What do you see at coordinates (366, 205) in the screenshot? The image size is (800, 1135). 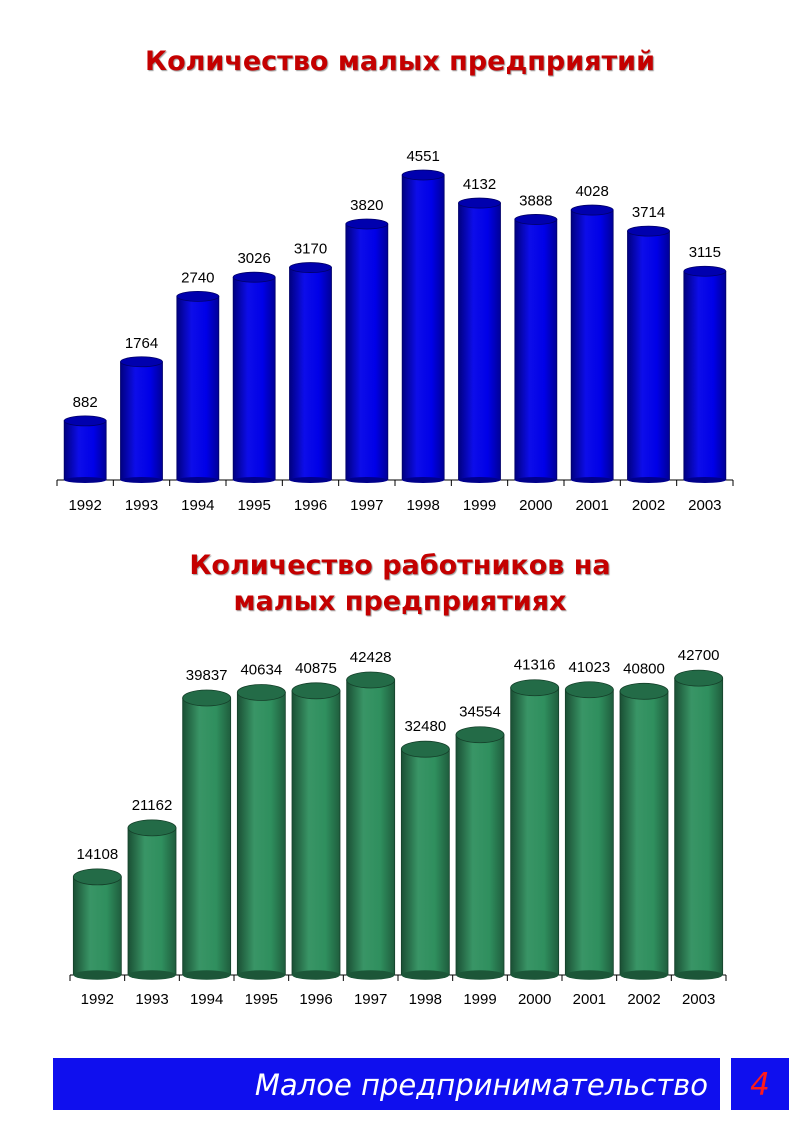 I see `chart1-value-label: 3820` at bounding box center [366, 205].